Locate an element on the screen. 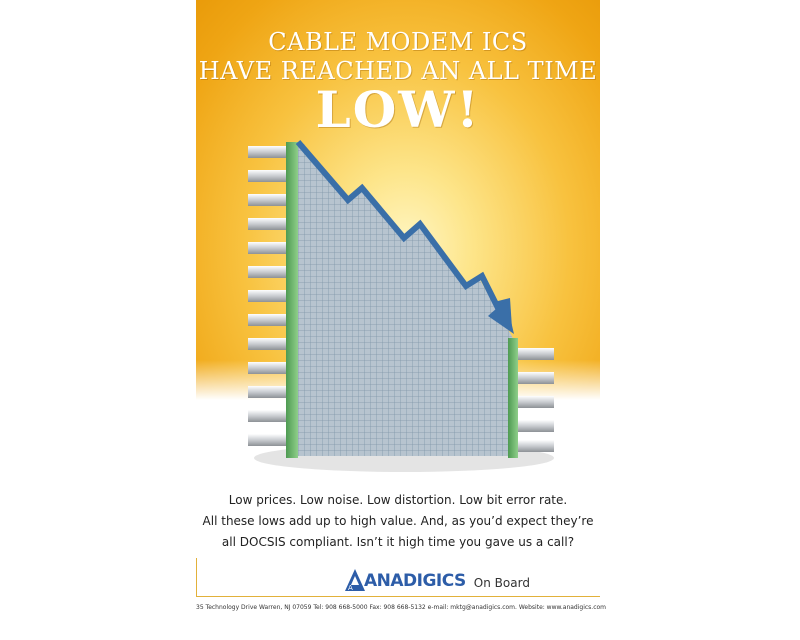  headline-line-1: CABLE MODEM ICS is located at coordinates (398, 42).